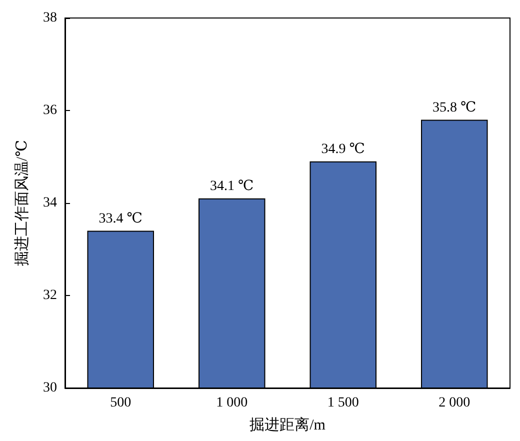 The height and width of the screenshot is (441, 520). I want to click on y-tick-label: 38, so click(50, 18).